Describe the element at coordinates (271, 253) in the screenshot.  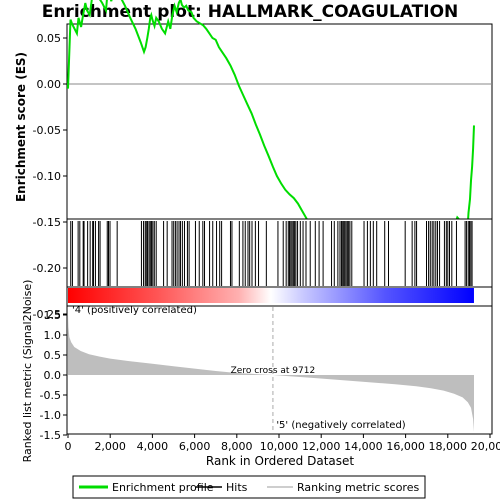
I see `hit-markers` at that location.